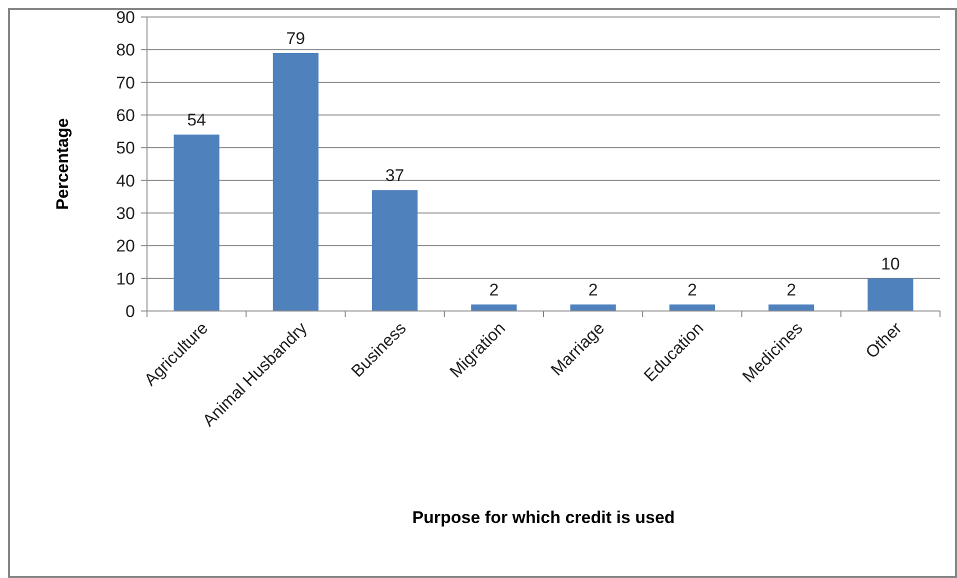 The image size is (957, 578). I want to click on y-tick-label: 40, so click(125, 180).